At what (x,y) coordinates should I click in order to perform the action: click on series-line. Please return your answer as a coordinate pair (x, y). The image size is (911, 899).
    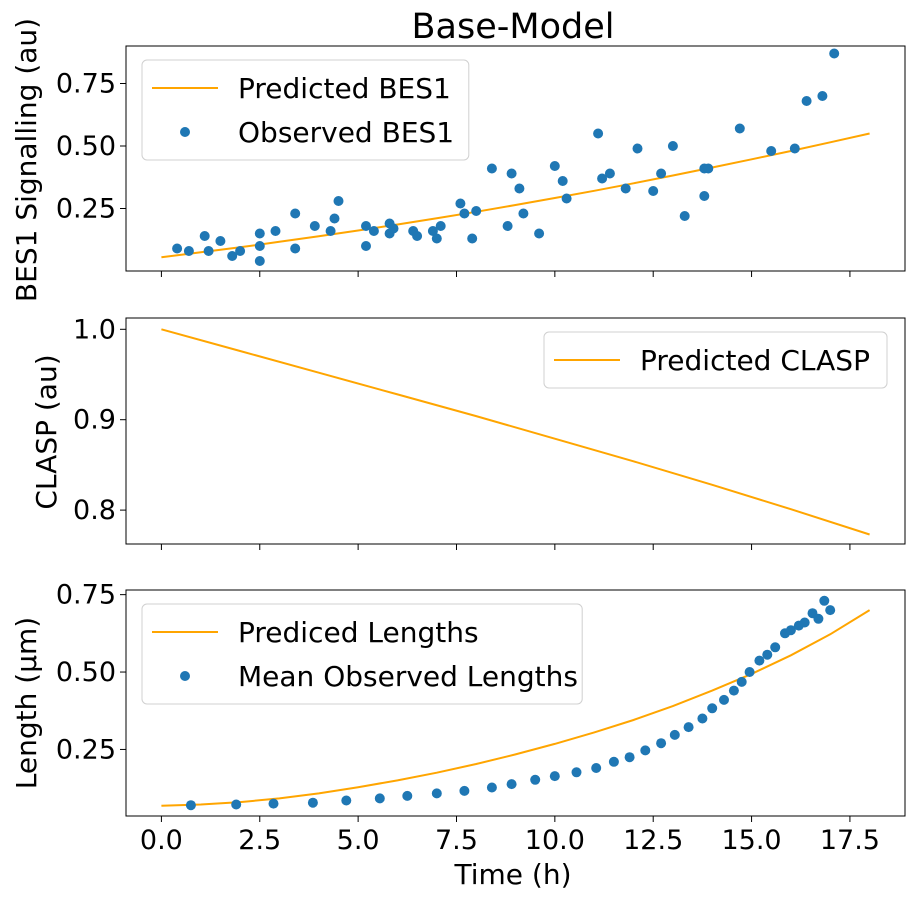
    Looking at the image, I should click on (515, 195).